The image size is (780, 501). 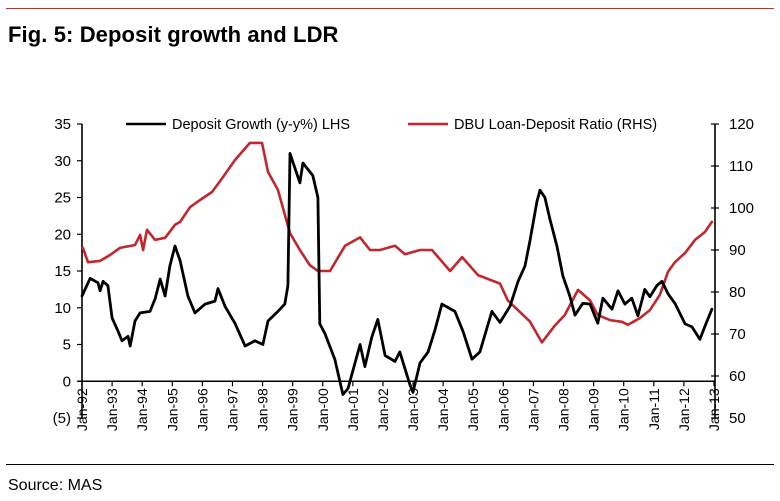 What do you see at coordinates (737, 376) in the screenshot?
I see `right-tick-label: 60` at bounding box center [737, 376].